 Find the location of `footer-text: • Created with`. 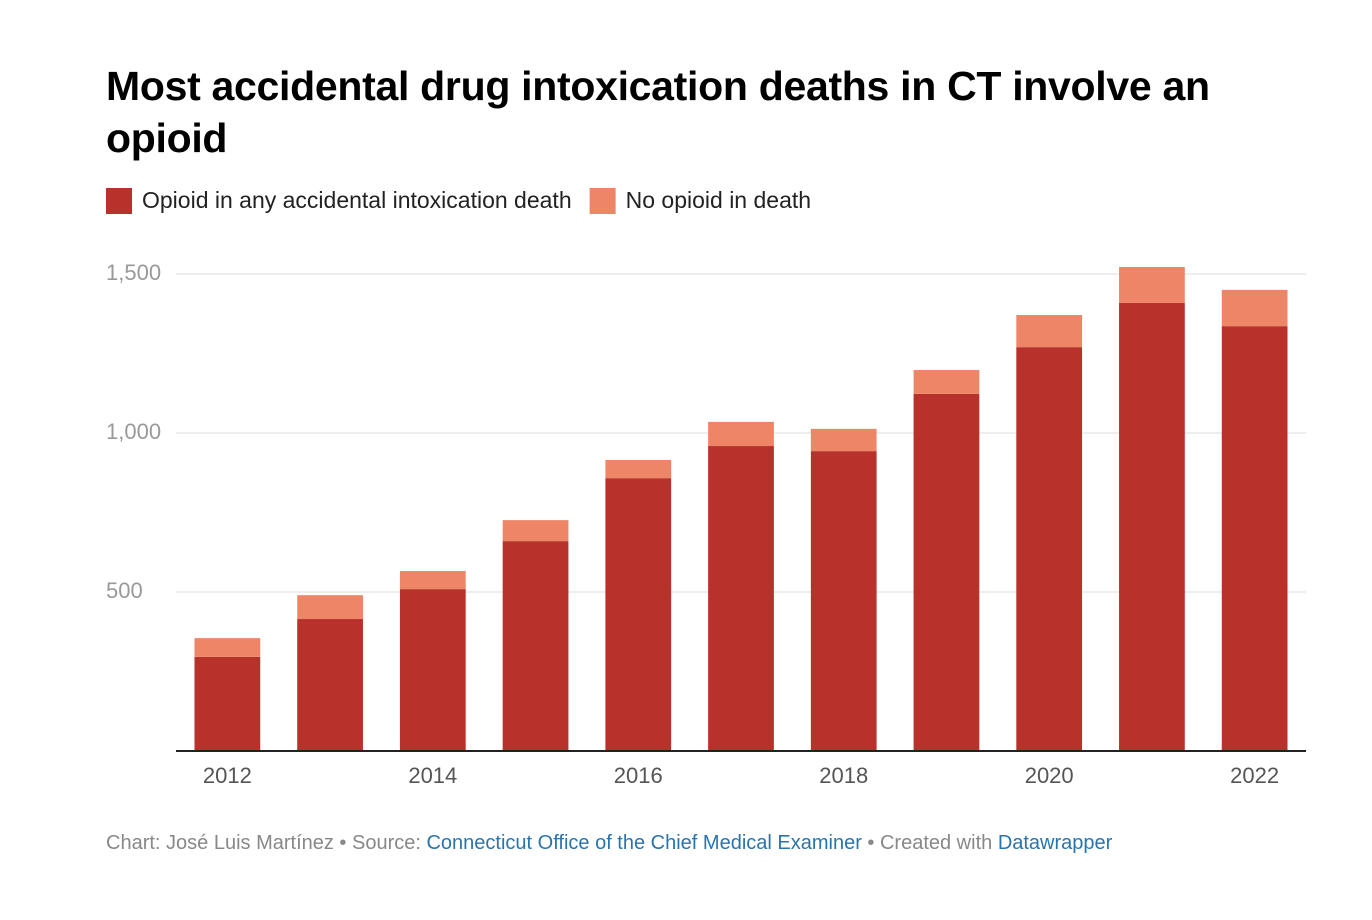

footer-text: • Created with is located at coordinates (929, 843).